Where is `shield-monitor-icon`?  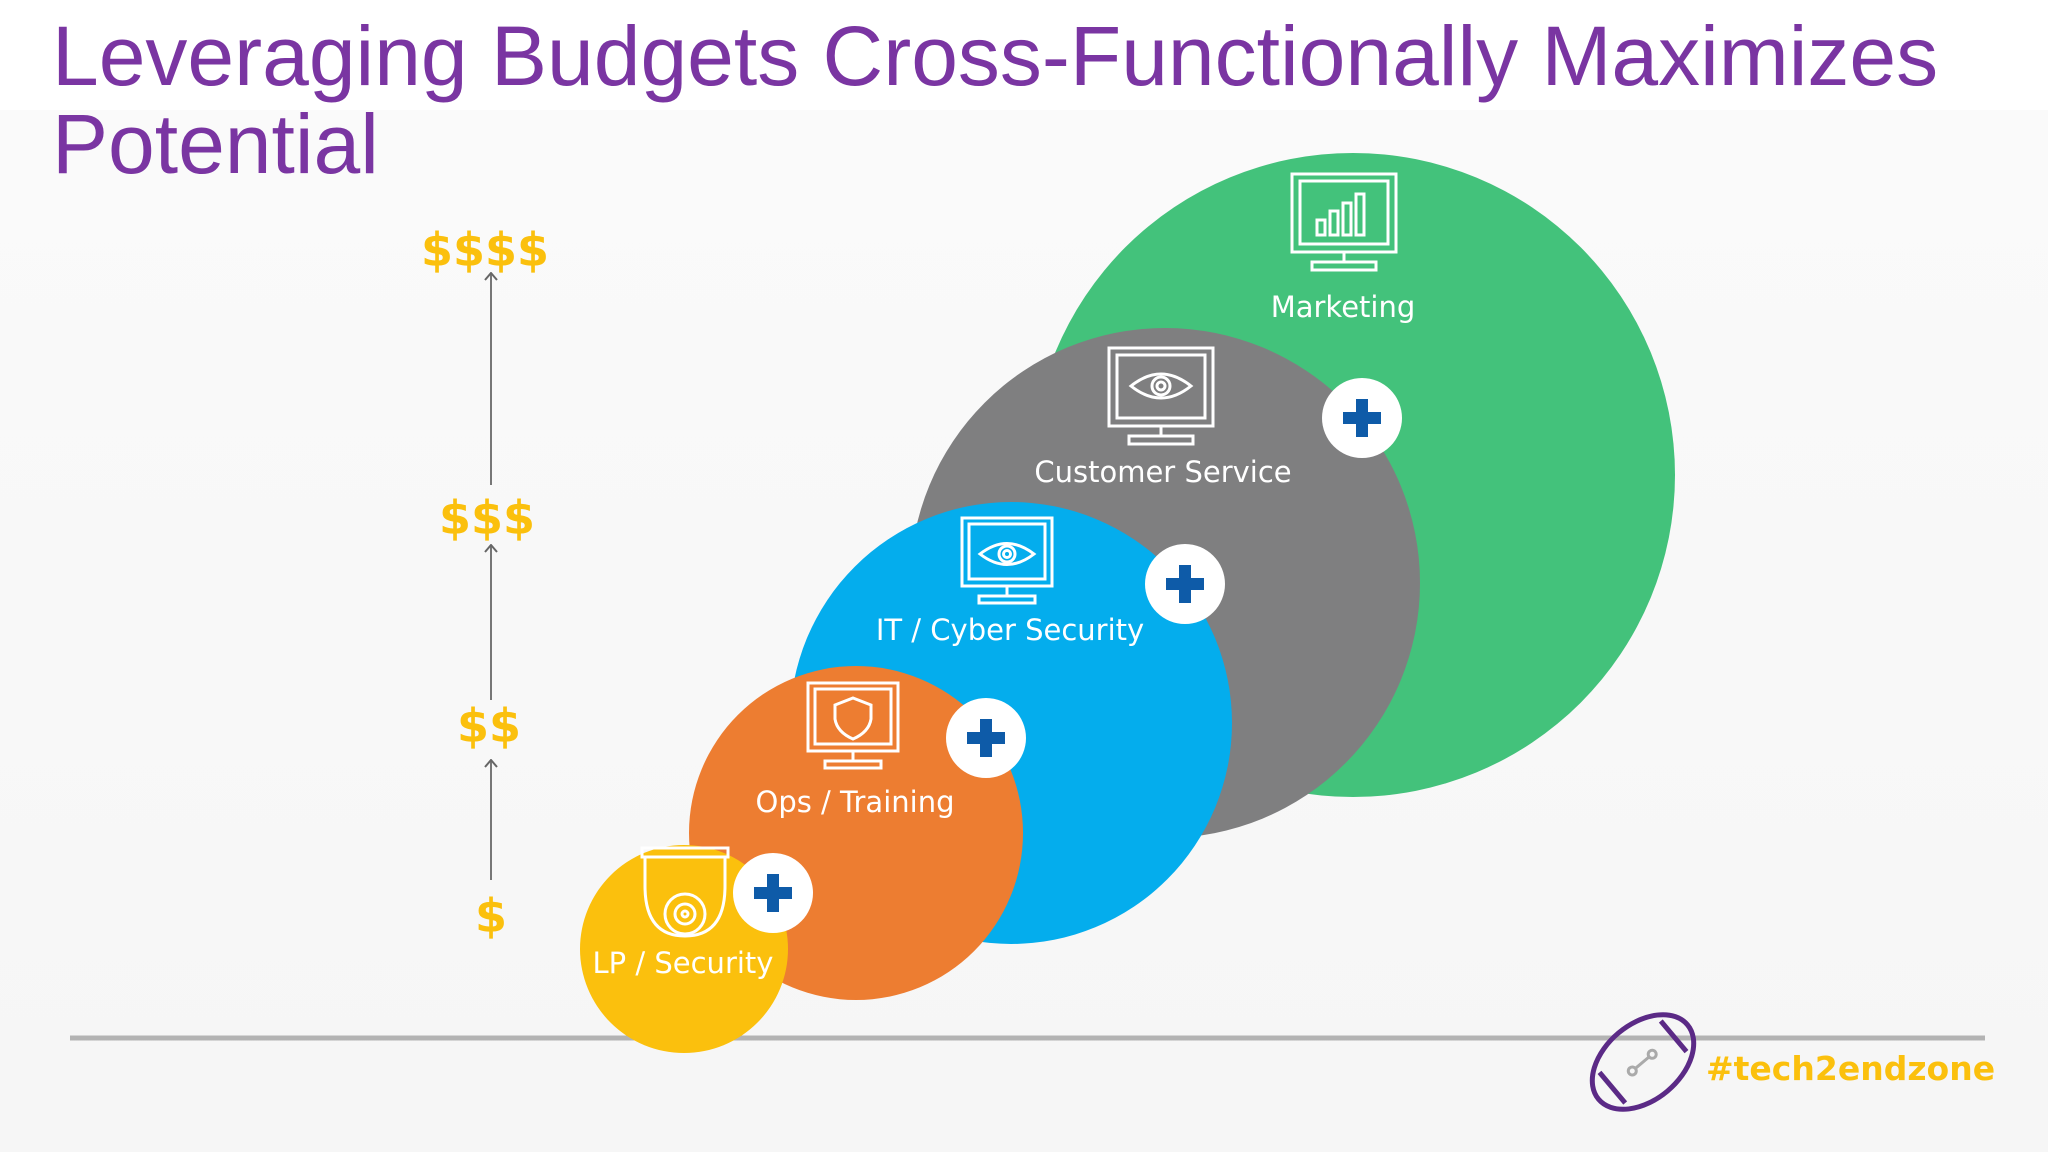
shield-monitor-icon is located at coordinates (853, 725).